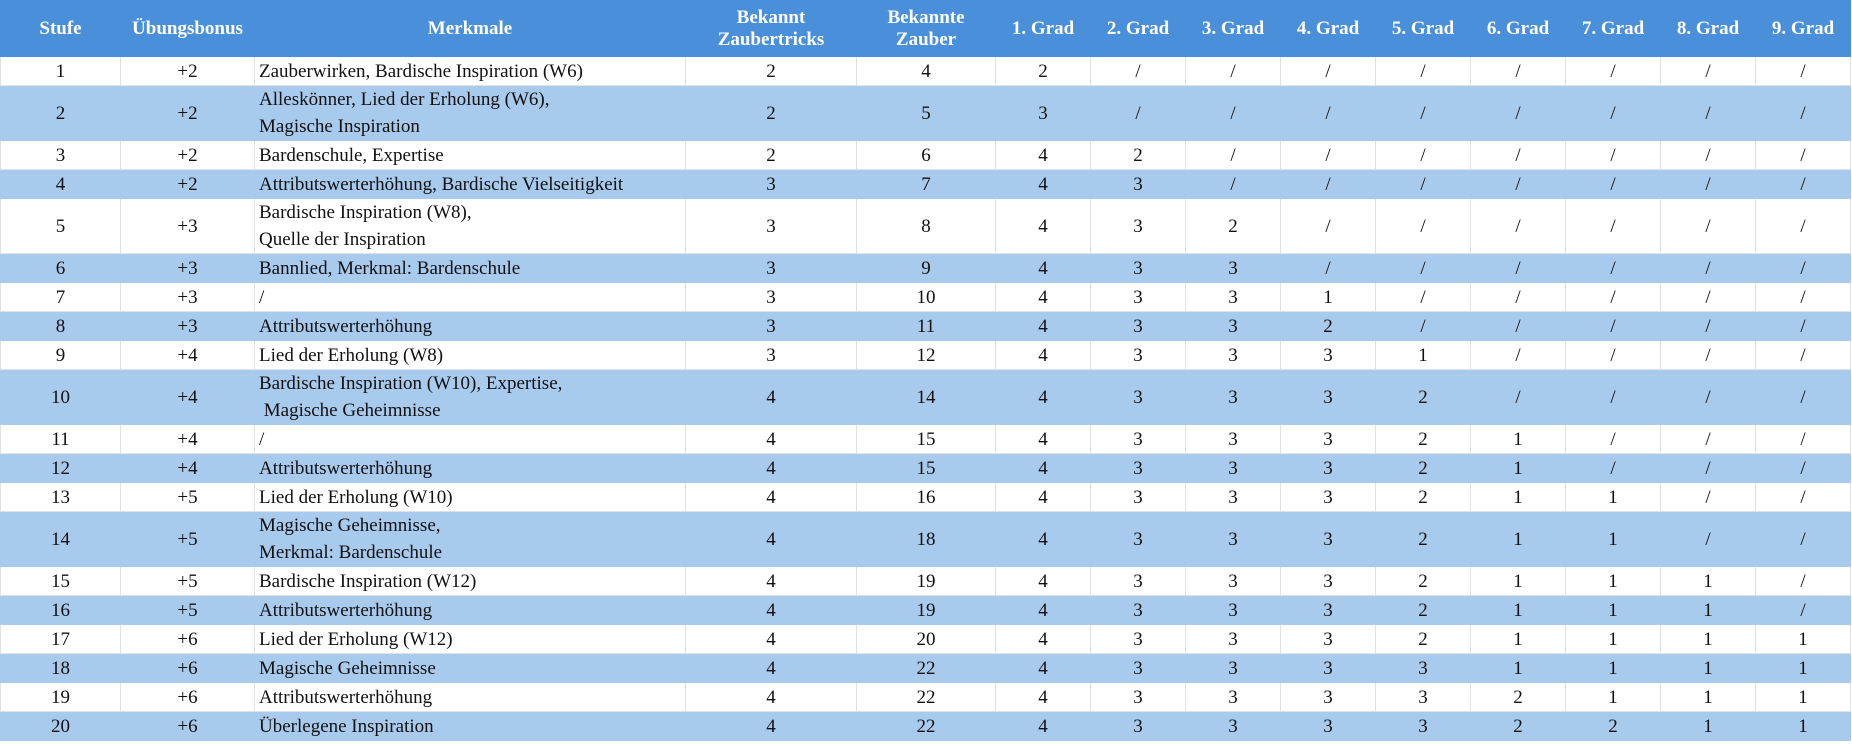 The image size is (1852, 745). What do you see at coordinates (926, 155) in the screenshot?
I see `cell: 6` at bounding box center [926, 155].